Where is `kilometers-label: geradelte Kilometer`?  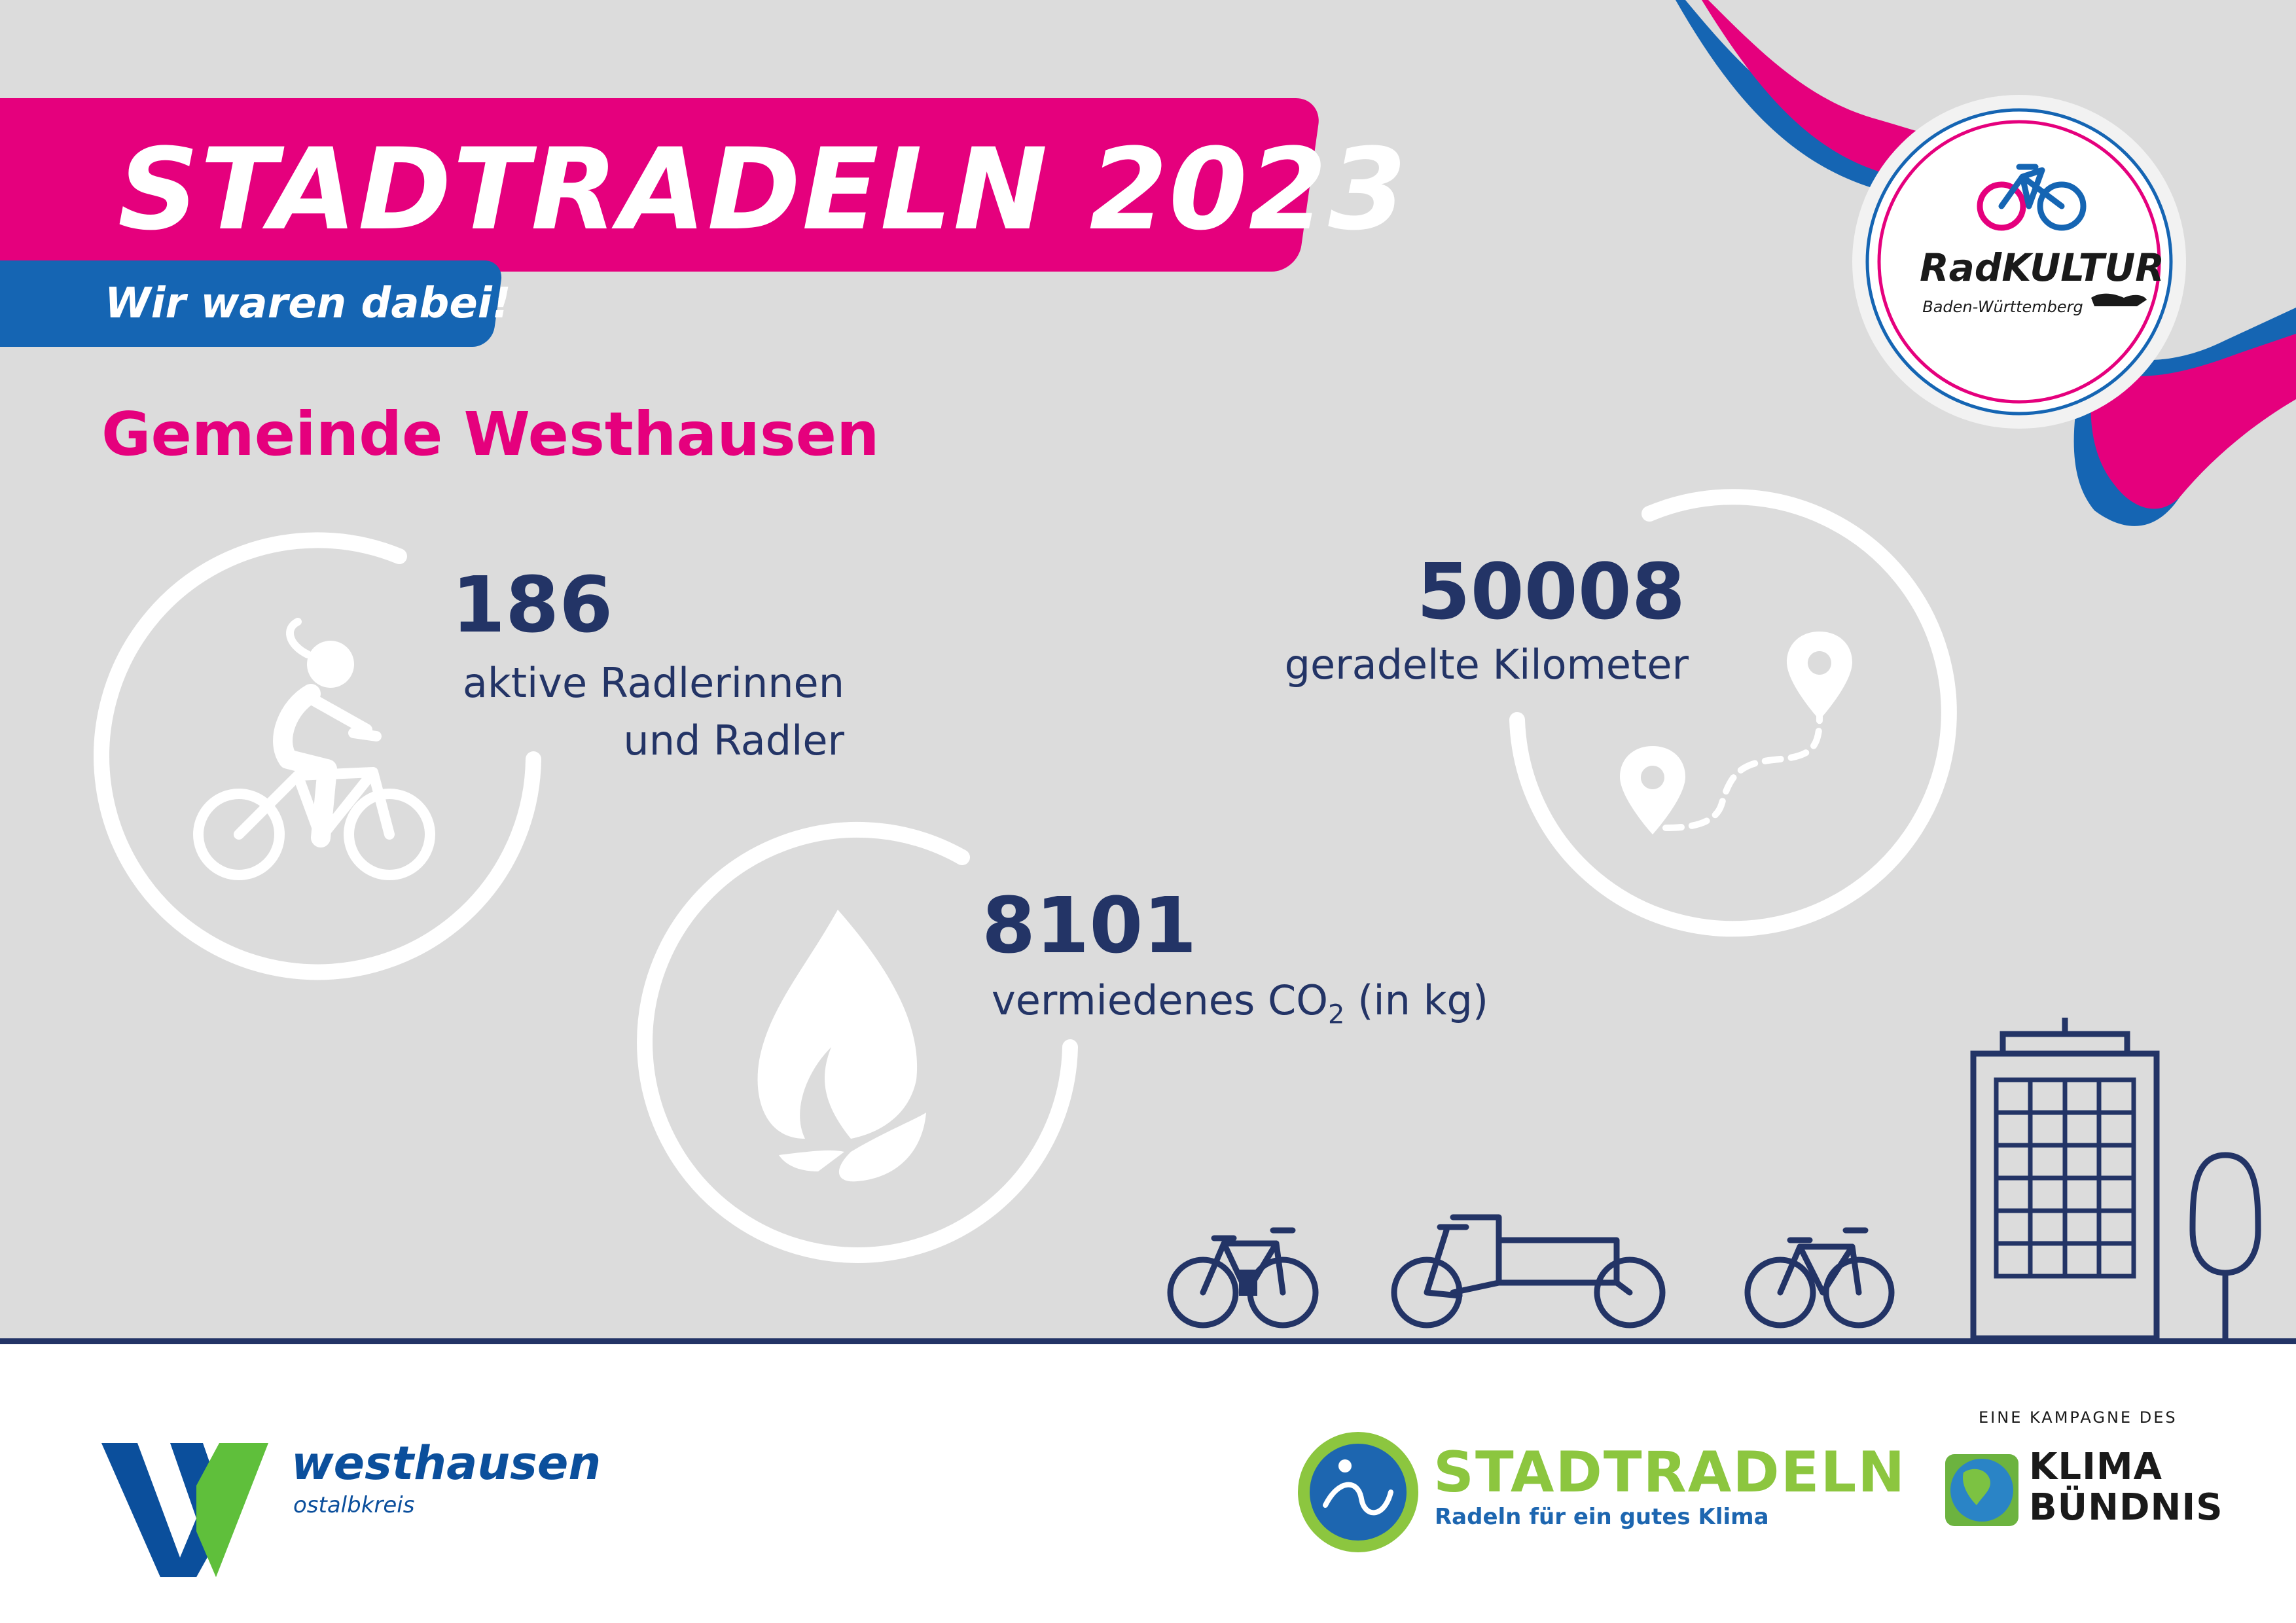 kilometers-label: geradelte Kilometer is located at coordinates (1486, 664).